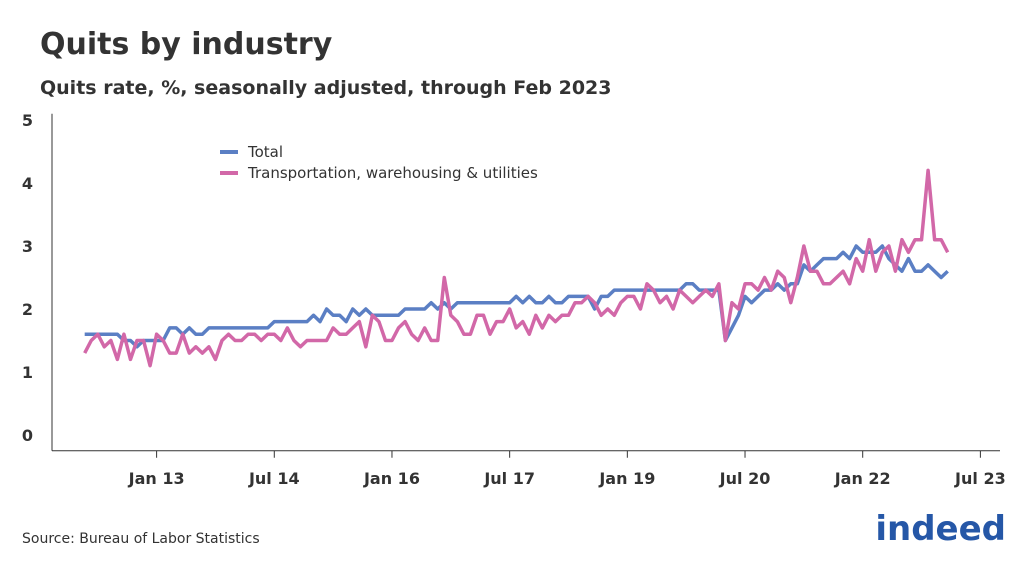 Image resolution: width=1024 pixels, height=563 pixels. I want to click on x-tick-label: Jul 14, so click(274, 478).